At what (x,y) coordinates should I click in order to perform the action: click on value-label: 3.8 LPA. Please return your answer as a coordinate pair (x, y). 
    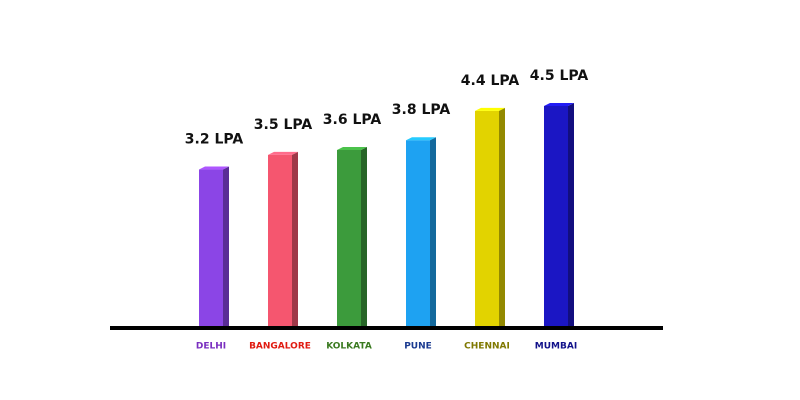
    Looking at the image, I should click on (421, 110).